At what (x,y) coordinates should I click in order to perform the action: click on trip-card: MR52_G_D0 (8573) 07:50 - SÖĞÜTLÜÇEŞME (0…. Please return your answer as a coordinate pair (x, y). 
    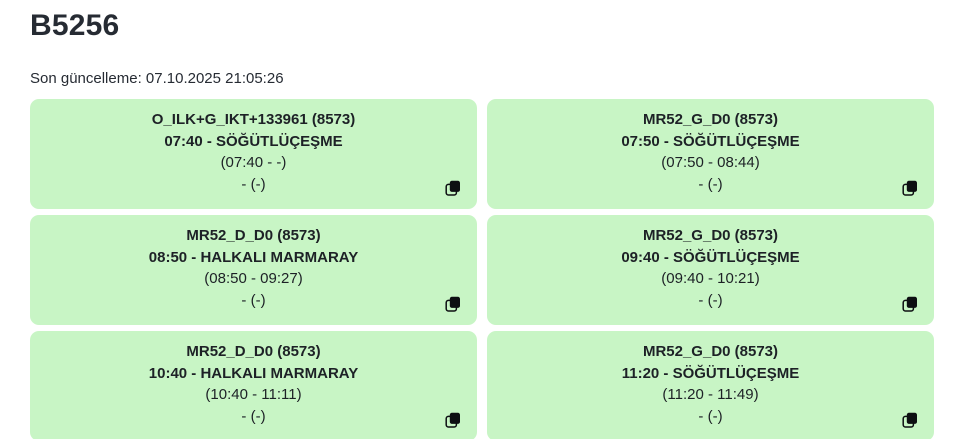
    Looking at the image, I should click on (710, 154).